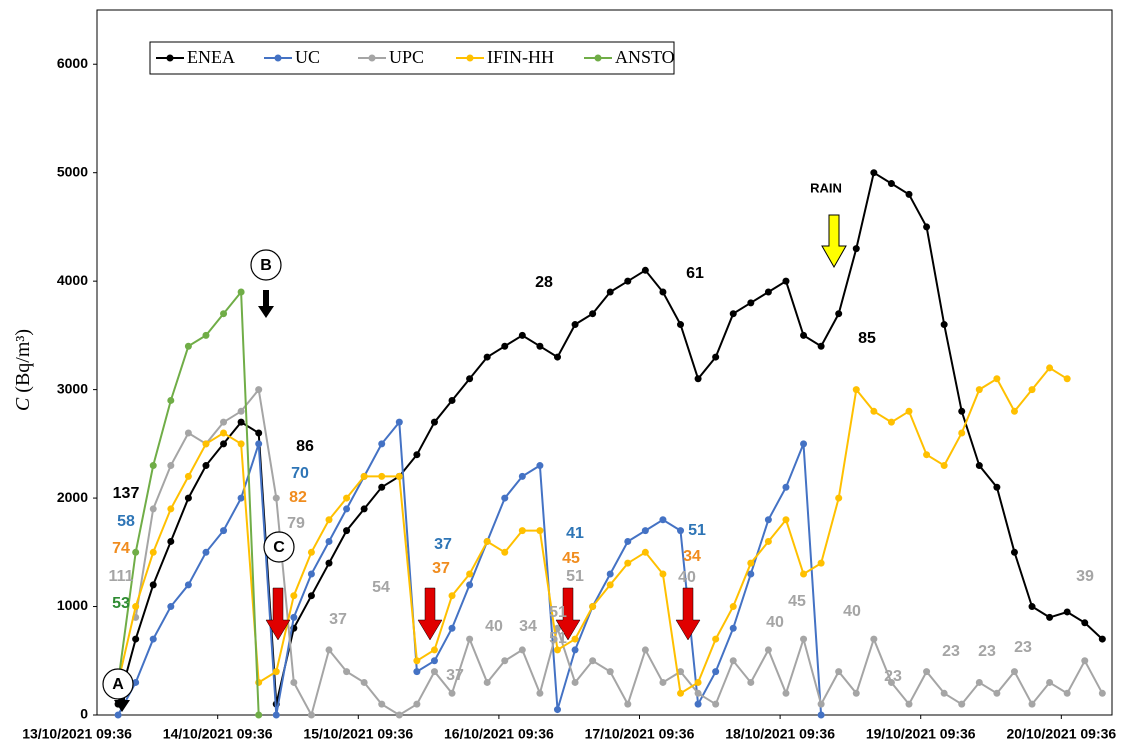 This screenshot has width=1129, height=749. What do you see at coordinates (23, 404) in the screenshot?
I see `y-label-symbol: C` at bounding box center [23, 404].